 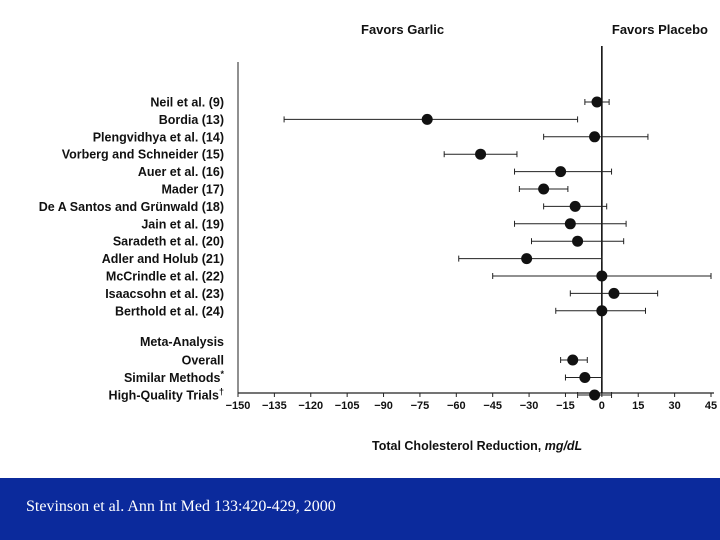 What do you see at coordinates (203, 361) in the screenshot?
I see `row-label: Overall` at bounding box center [203, 361].